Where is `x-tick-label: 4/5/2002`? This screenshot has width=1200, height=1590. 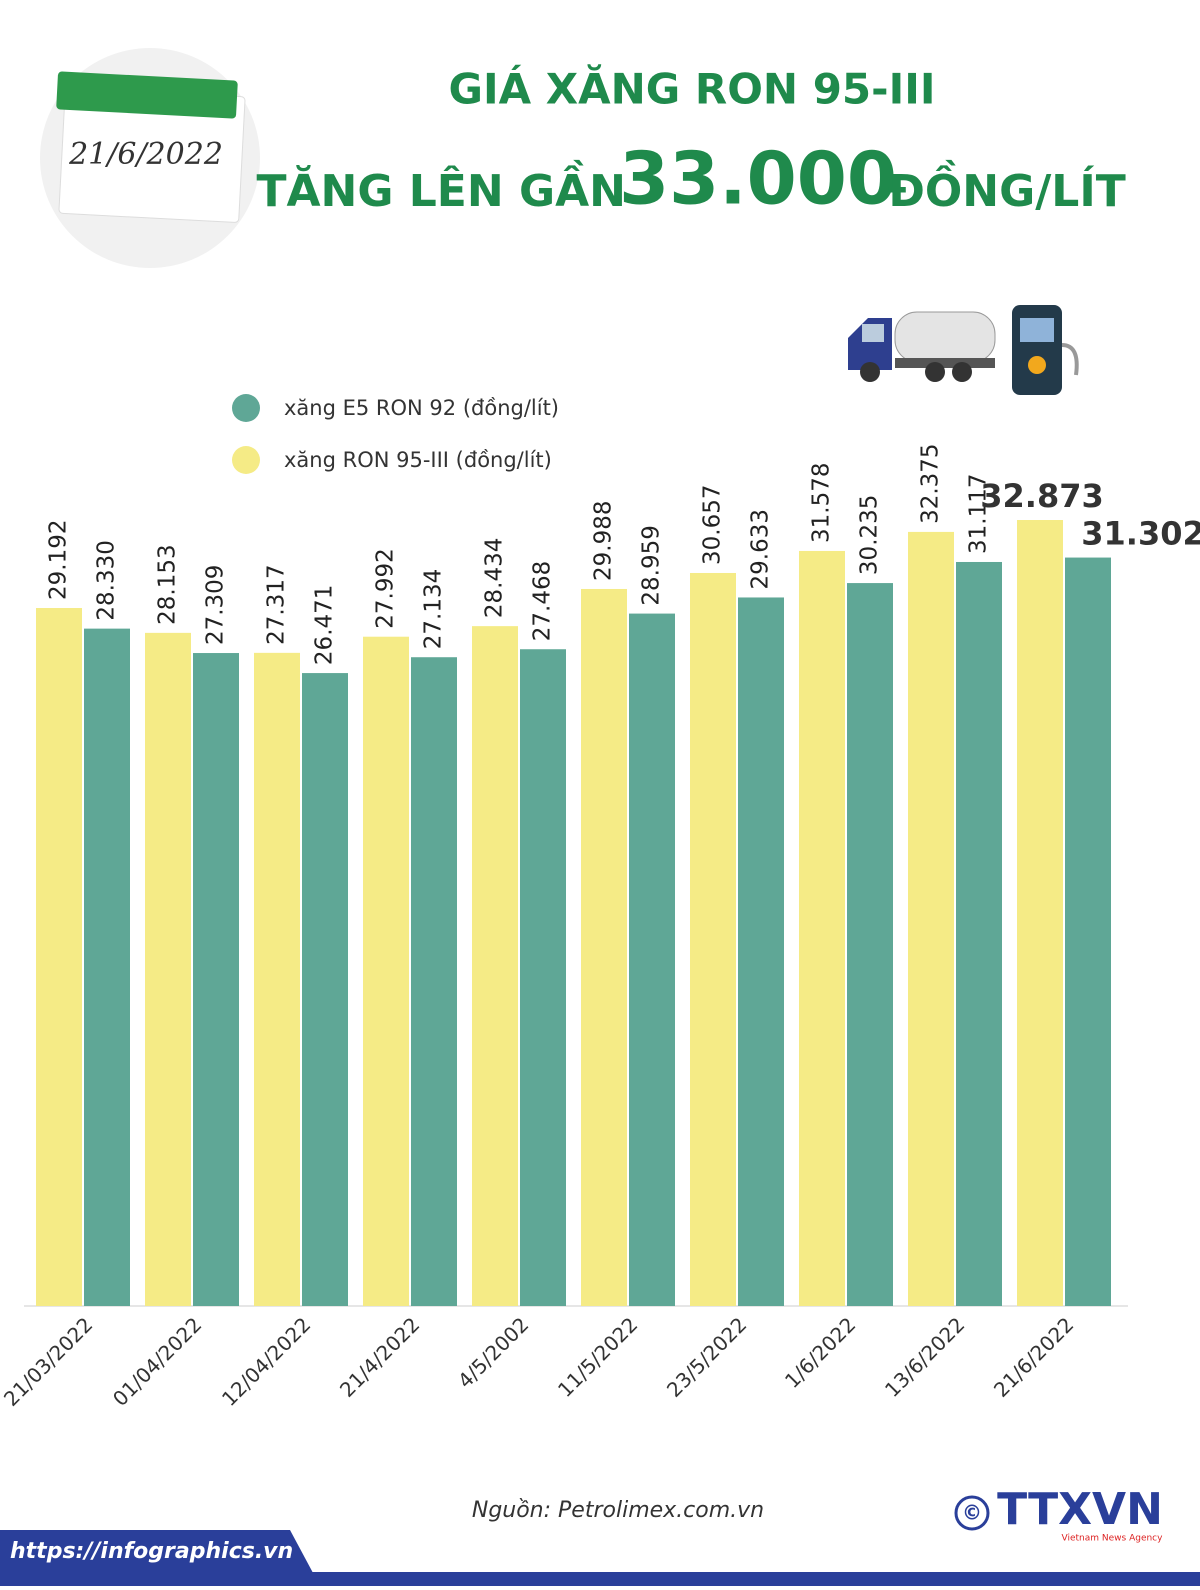
x-tick-label: 4/5/2002 is located at coordinates (493, 1352).